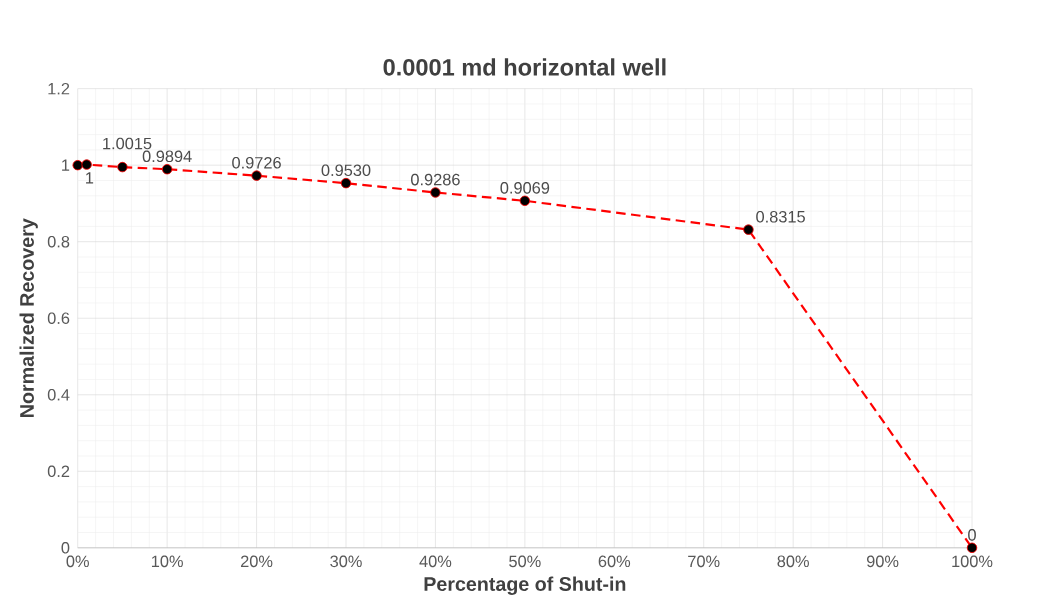 The width and height of the screenshot is (1049, 604). Describe the element at coordinates (972, 561) in the screenshot. I see `x-tick-label: 100%` at that location.